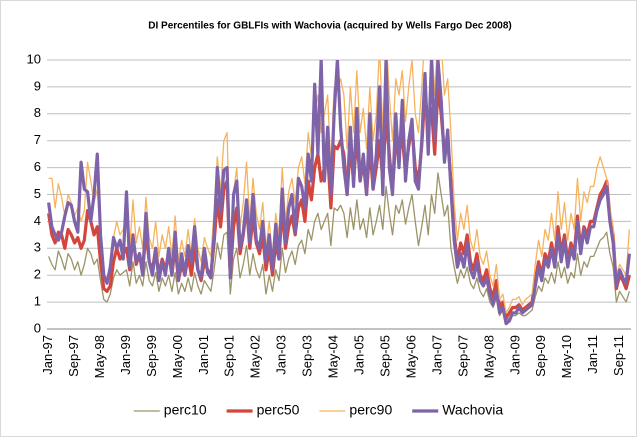  What do you see at coordinates (281, 355) in the screenshot?
I see `x-tick-label: Jan-03` at bounding box center [281, 355].